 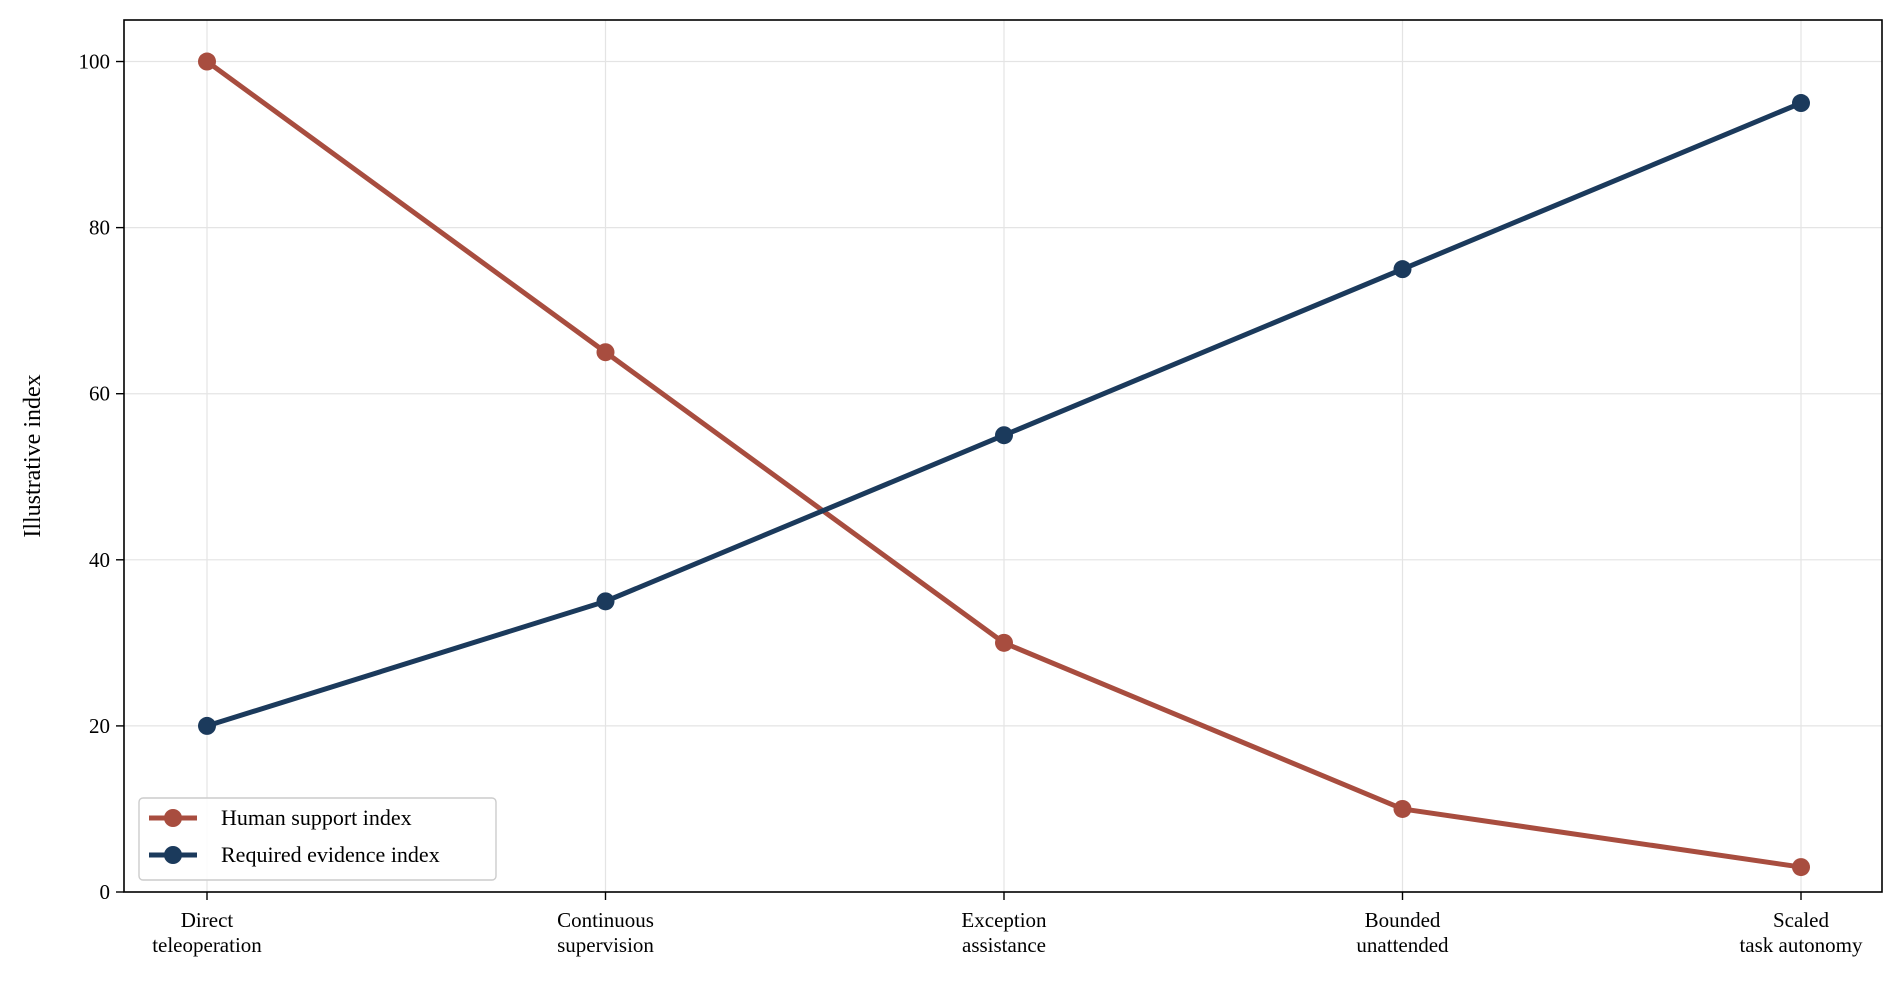 What do you see at coordinates (330, 854) in the screenshot?
I see `legend-label: Required evidence index` at bounding box center [330, 854].